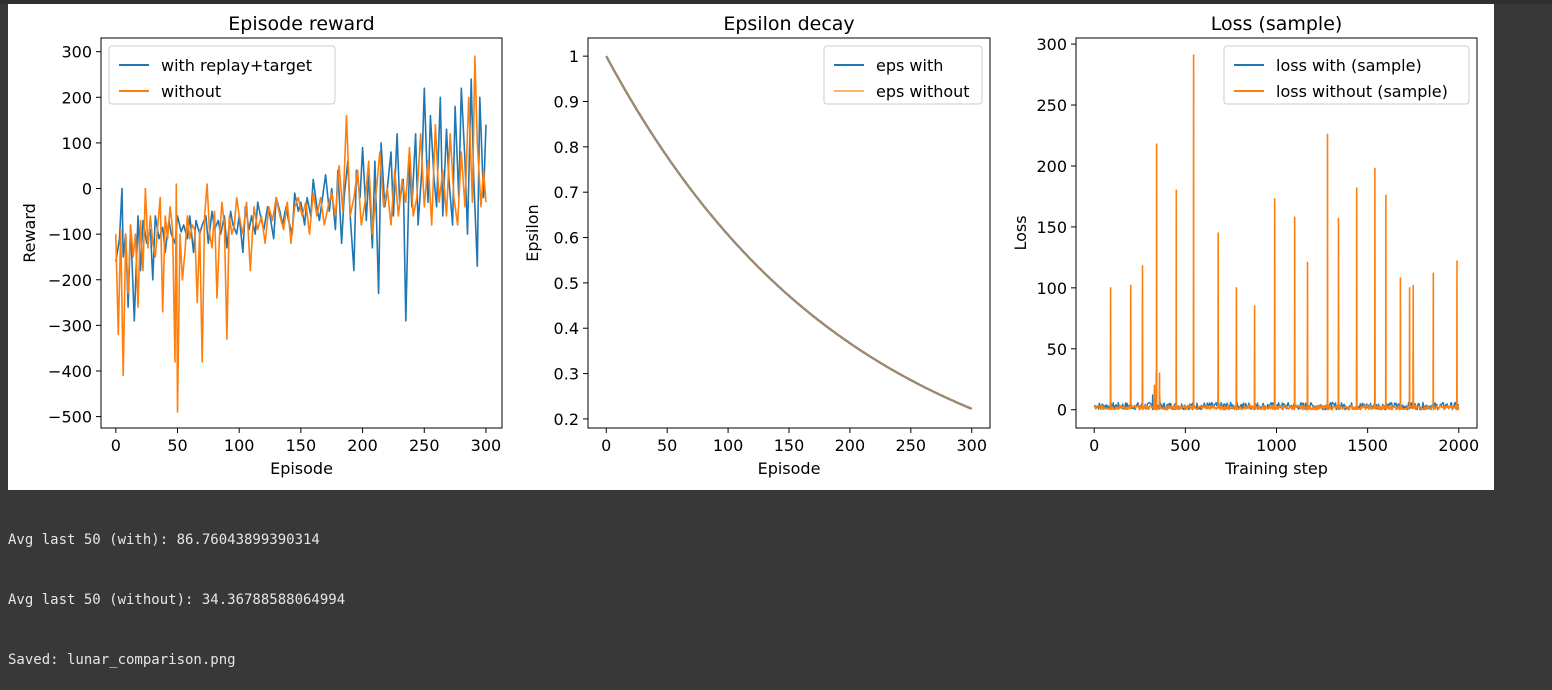 The height and width of the screenshot is (690, 1552). I want to click on y-axis-label: Epsilon, so click(532, 232).